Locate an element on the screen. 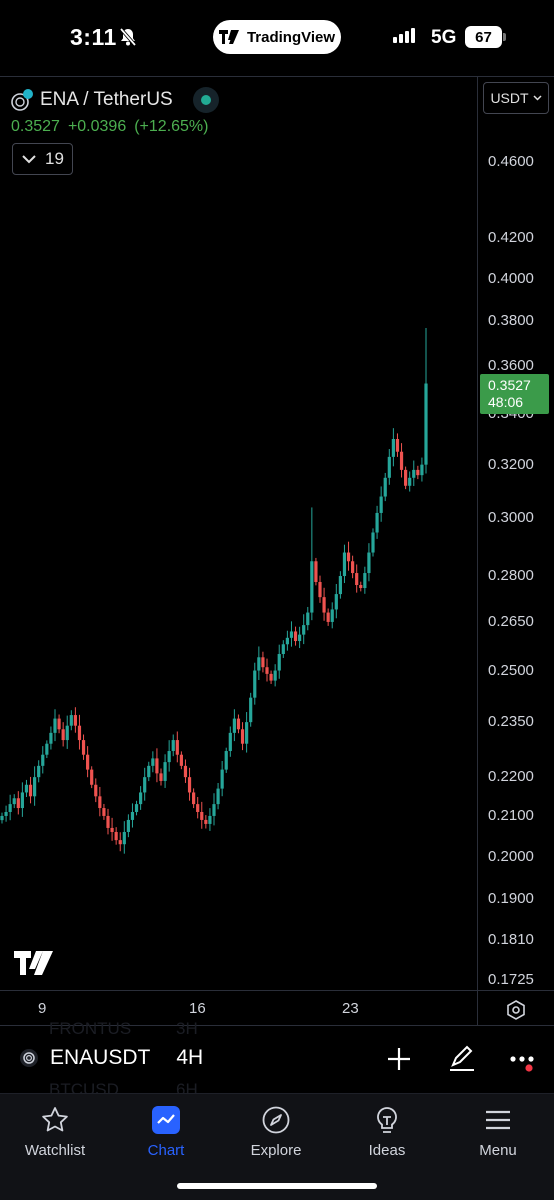  last-price-badge: 0.3527 48:06 is located at coordinates (514, 394).